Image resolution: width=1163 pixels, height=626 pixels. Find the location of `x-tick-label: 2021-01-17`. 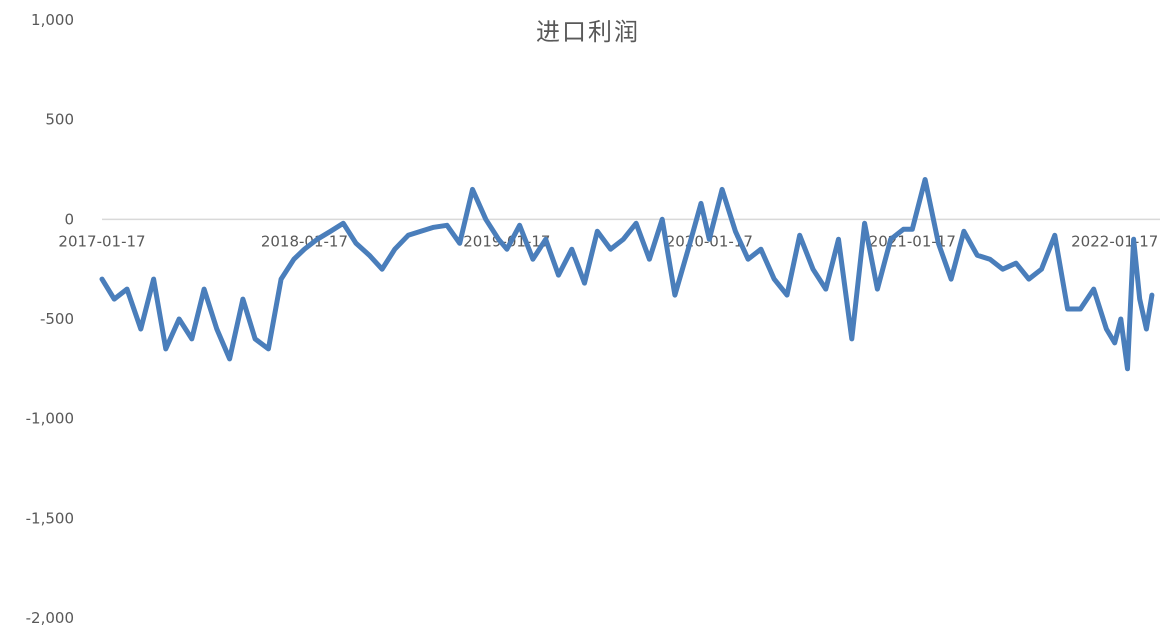

x-tick-label: 2021-01-17 is located at coordinates (912, 241).